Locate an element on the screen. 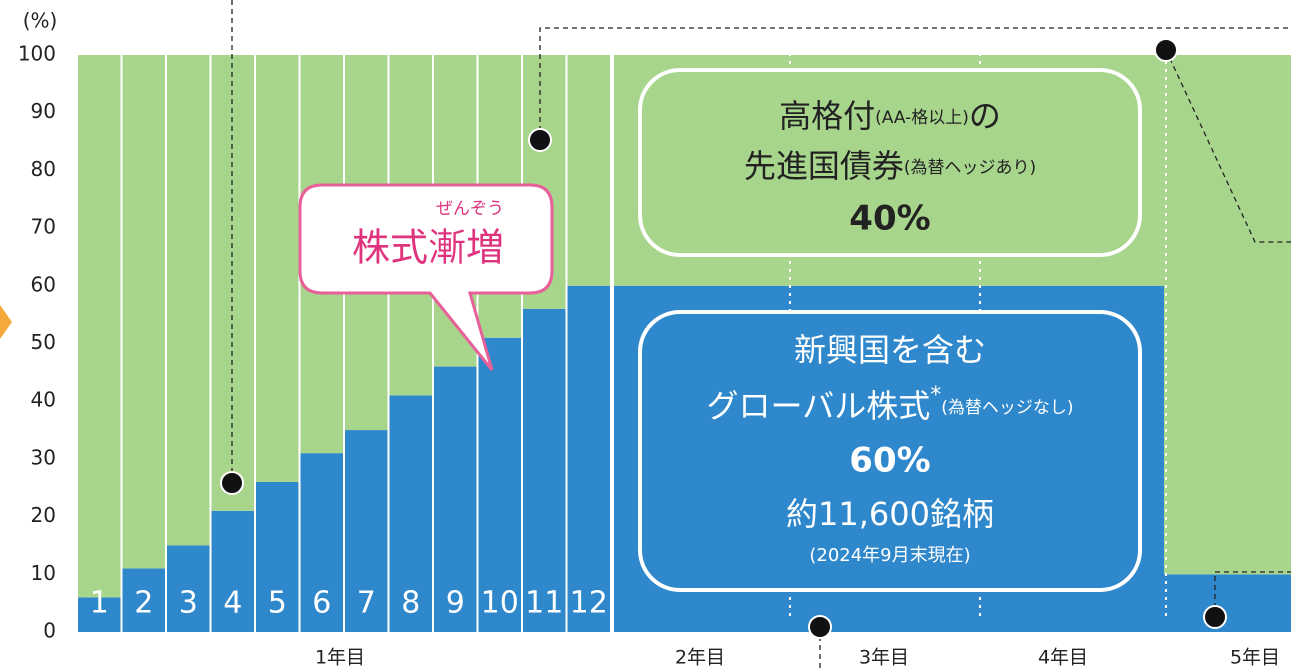 Image resolution: width=1291 pixels, height=670 pixels. x-period-label: 1年目 is located at coordinates (340, 658).